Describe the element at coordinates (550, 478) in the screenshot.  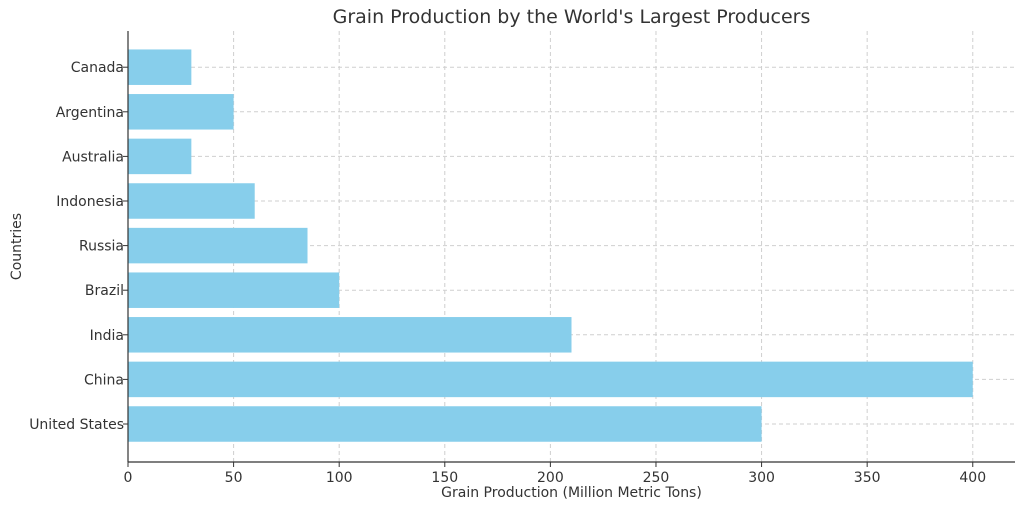
I see `x-tick-label: 200` at that location.